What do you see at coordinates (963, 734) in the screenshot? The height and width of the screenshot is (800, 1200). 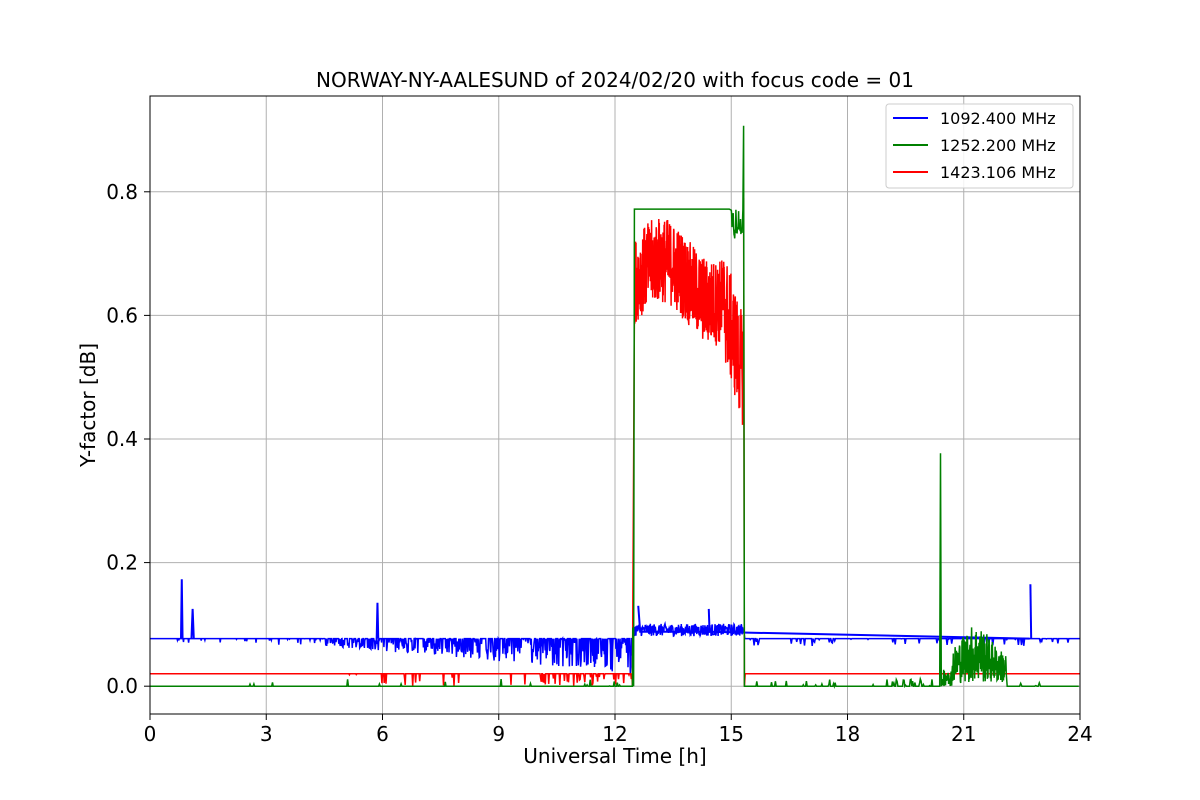 I see `x-tick-label: 21` at bounding box center [963, 734].